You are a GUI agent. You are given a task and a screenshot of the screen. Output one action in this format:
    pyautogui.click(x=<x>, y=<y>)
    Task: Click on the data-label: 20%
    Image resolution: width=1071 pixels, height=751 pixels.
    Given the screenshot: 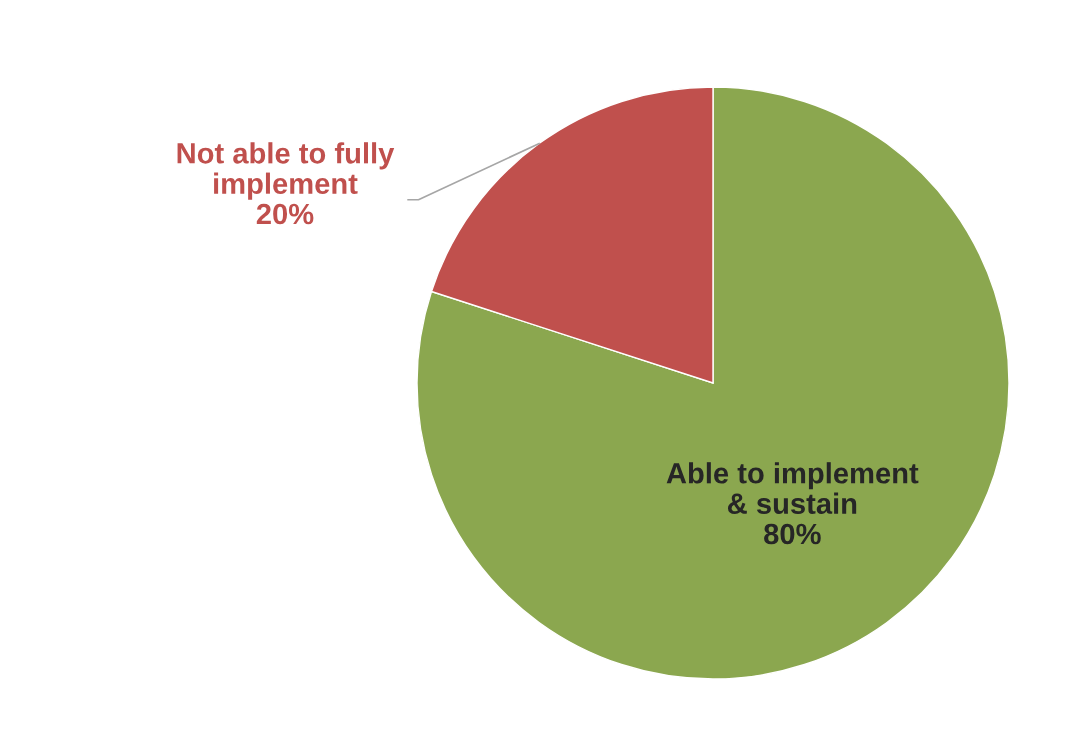 What is the action you would take?
    pyautogui.click(x=285, y=214)
    